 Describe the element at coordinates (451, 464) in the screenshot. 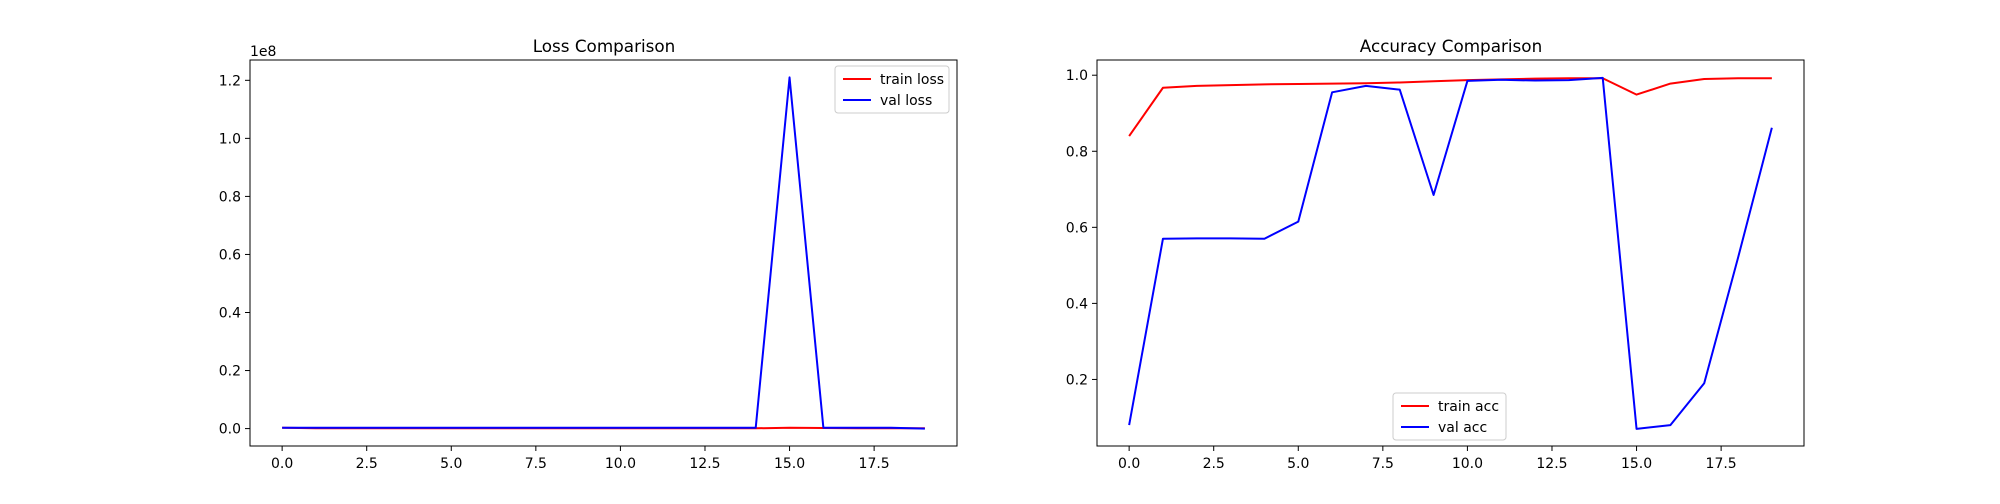

I see `loss-x-tick-label: 5.0` at that location.